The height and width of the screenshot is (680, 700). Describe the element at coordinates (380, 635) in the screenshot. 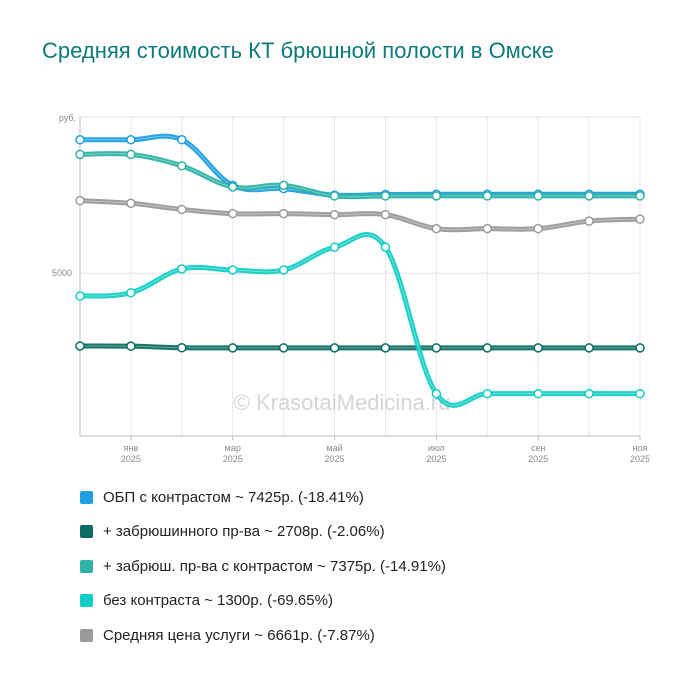

I see `legend-item: Средняя цена услуги ~ 6661р. (-7.87%)` at that location.